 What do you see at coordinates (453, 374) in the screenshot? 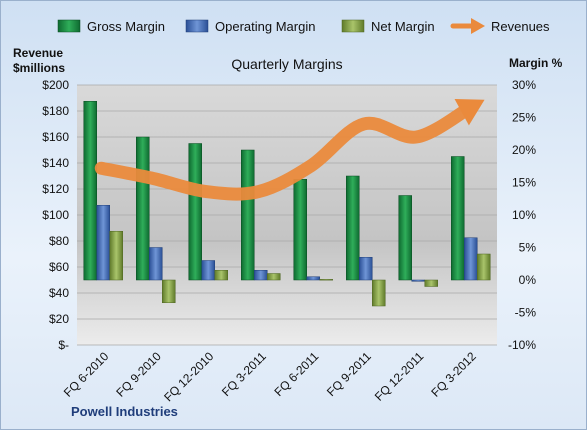
I see `x-tick-label: FQ 3-2012` at bounding box center [453, 374].